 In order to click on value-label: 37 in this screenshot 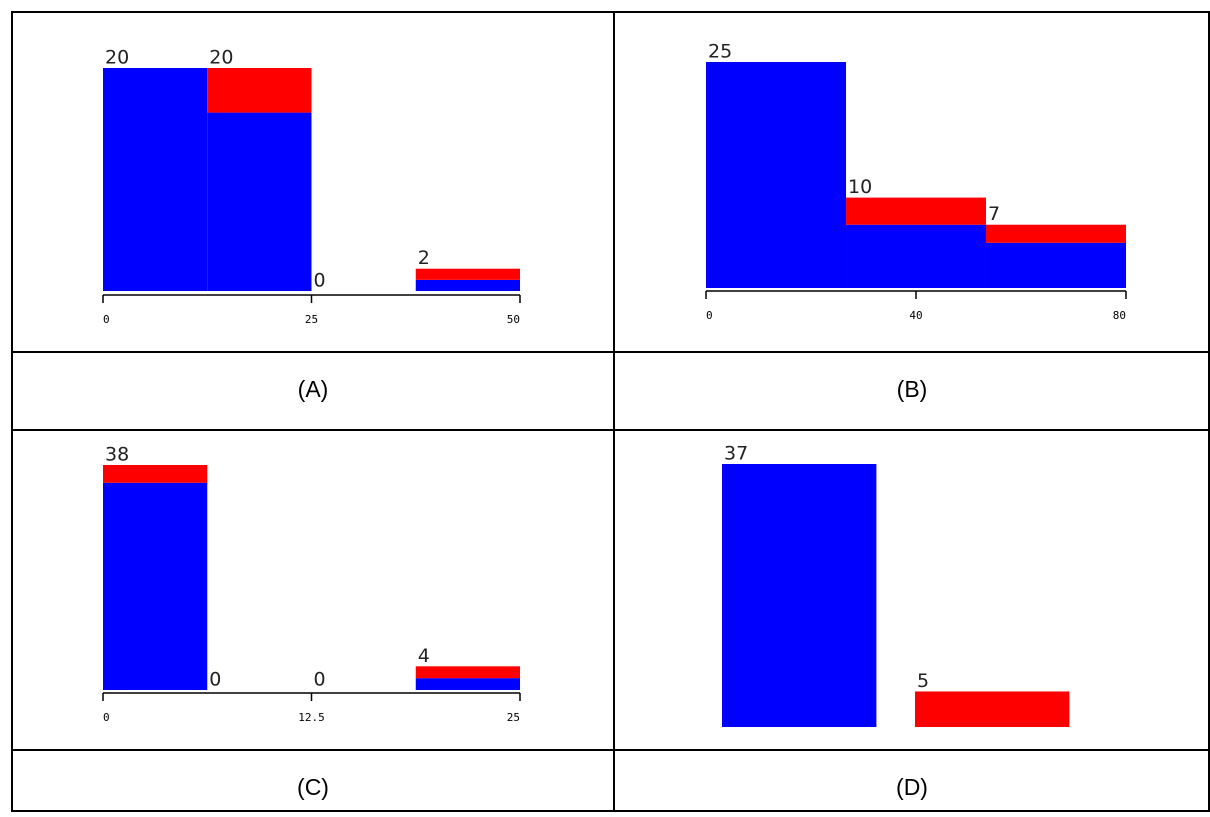, I will do `click(736, 454)`.